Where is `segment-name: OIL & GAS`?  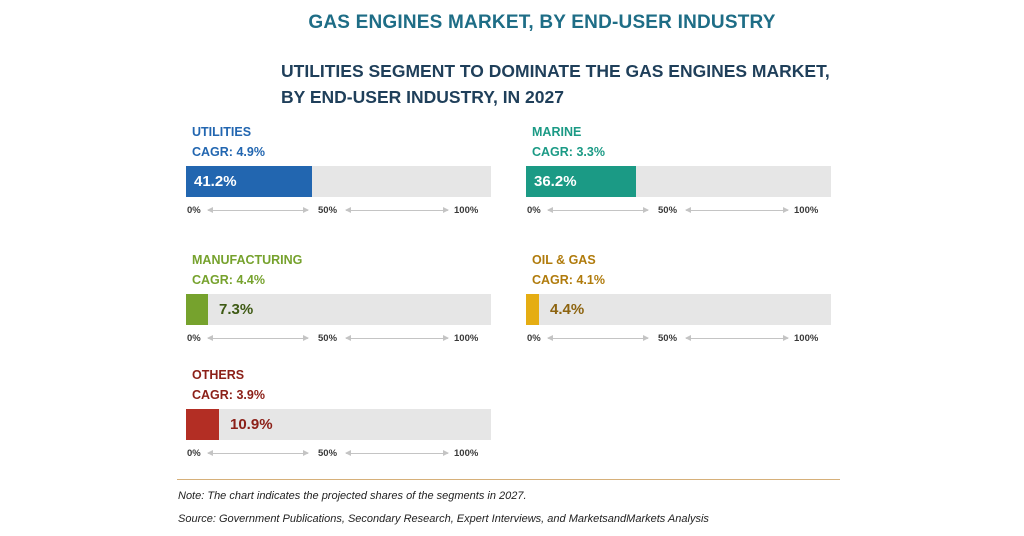
segment-name: OIL & GAS is located at coordinates (564, 260).